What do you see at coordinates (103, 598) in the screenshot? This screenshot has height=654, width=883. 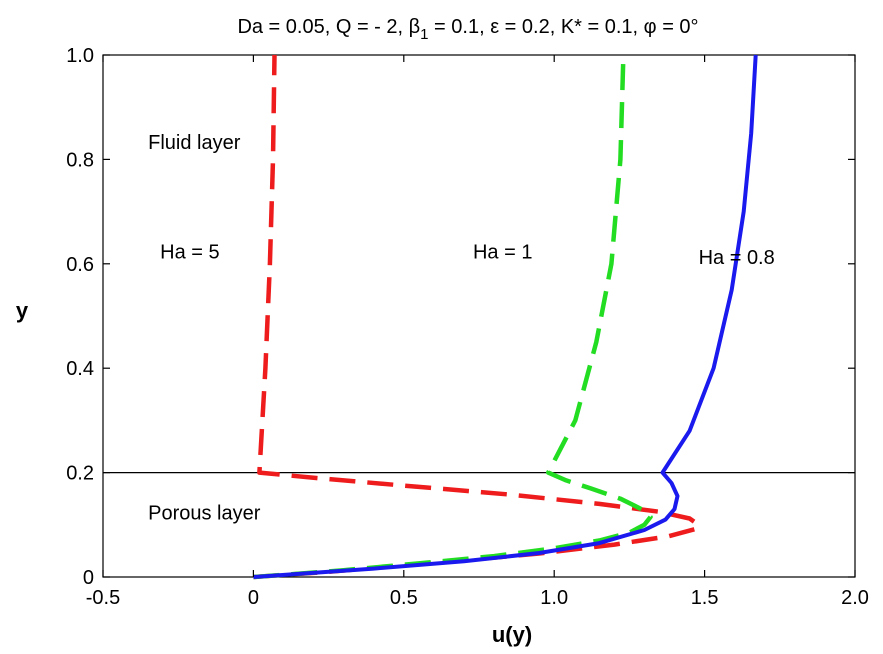 I see `x-tick-label: -0.5` at bounding box center [103, 598].